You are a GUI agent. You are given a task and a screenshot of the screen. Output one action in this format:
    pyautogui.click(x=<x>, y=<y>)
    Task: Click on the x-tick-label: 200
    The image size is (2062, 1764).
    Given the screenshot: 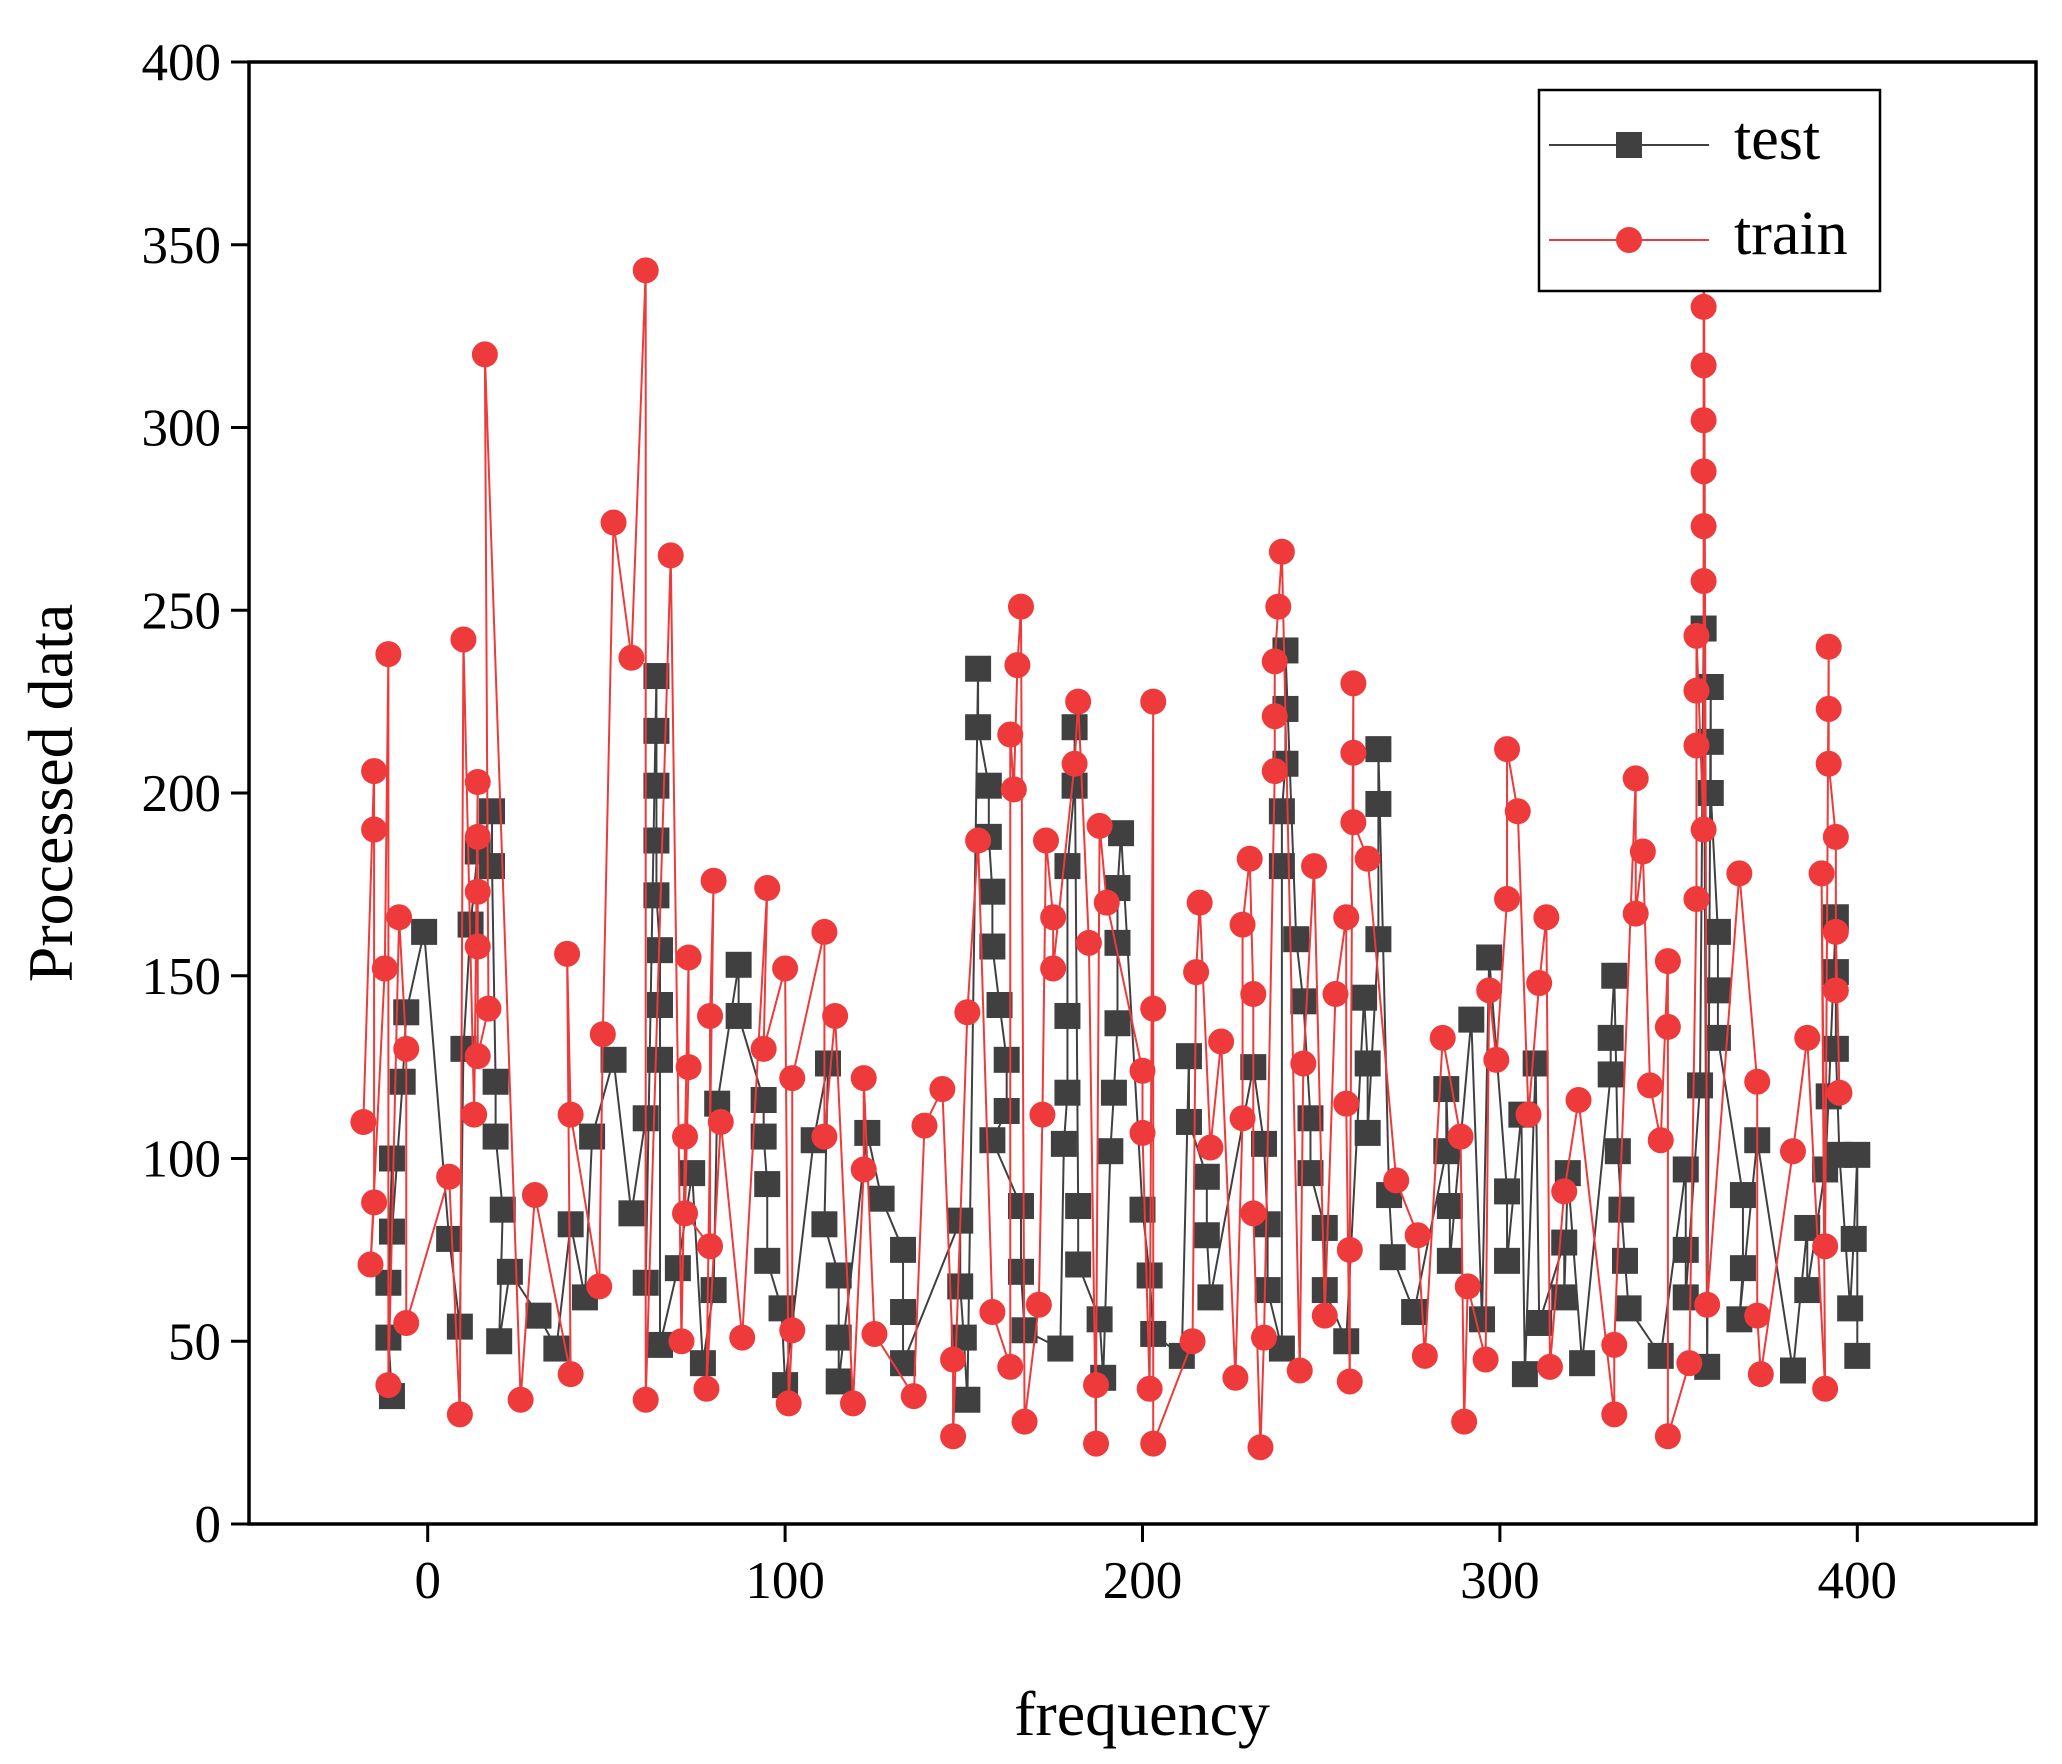 What is the action you would take?
    pyautogui.click(x=1143, y=1581)
    